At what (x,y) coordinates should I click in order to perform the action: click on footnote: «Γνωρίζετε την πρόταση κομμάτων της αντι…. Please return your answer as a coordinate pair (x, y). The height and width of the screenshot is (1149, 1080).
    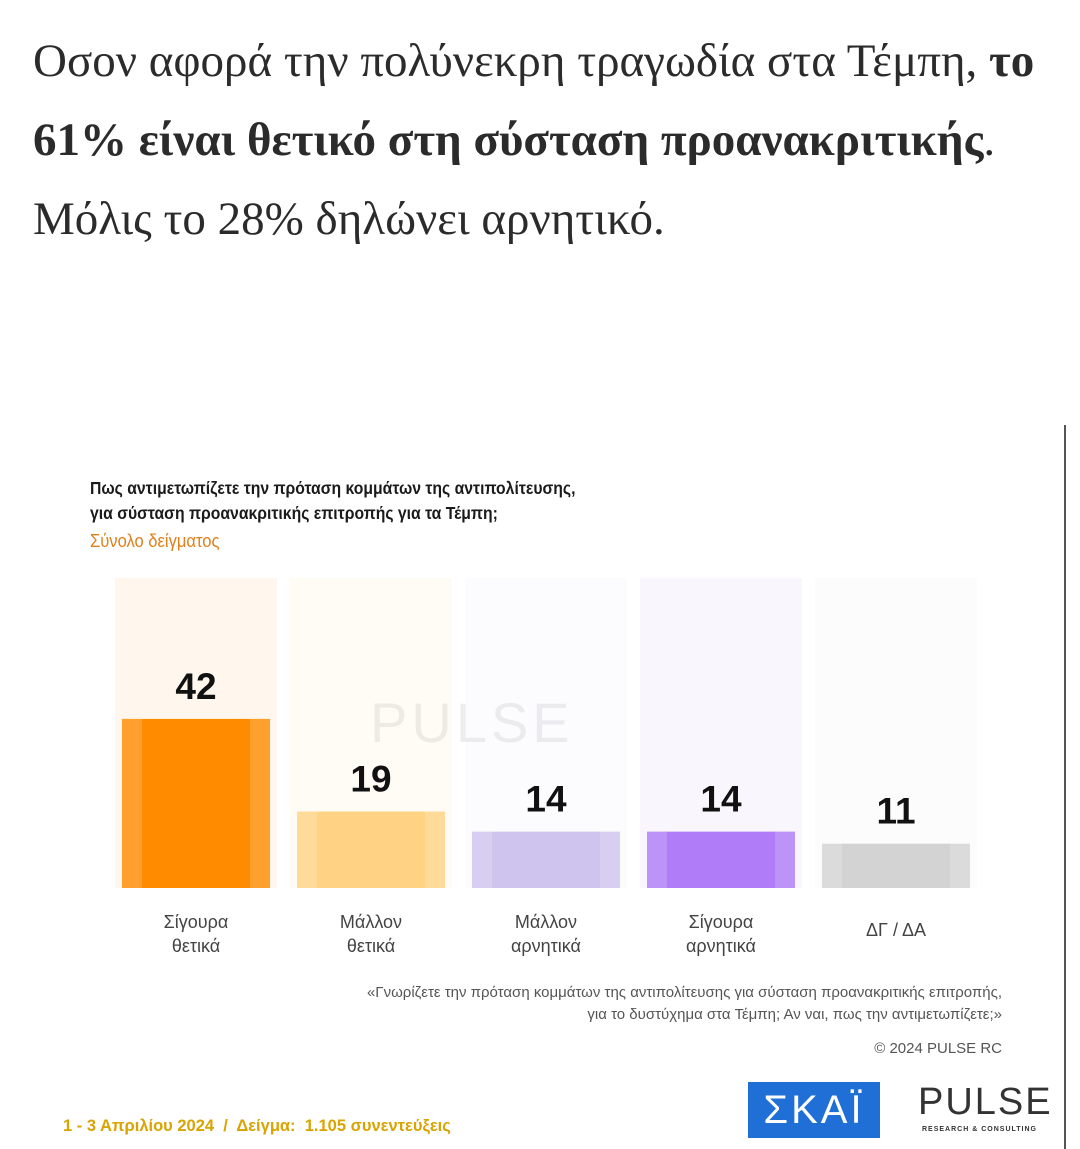
    Looking at the image, I should click on (684, 1003).